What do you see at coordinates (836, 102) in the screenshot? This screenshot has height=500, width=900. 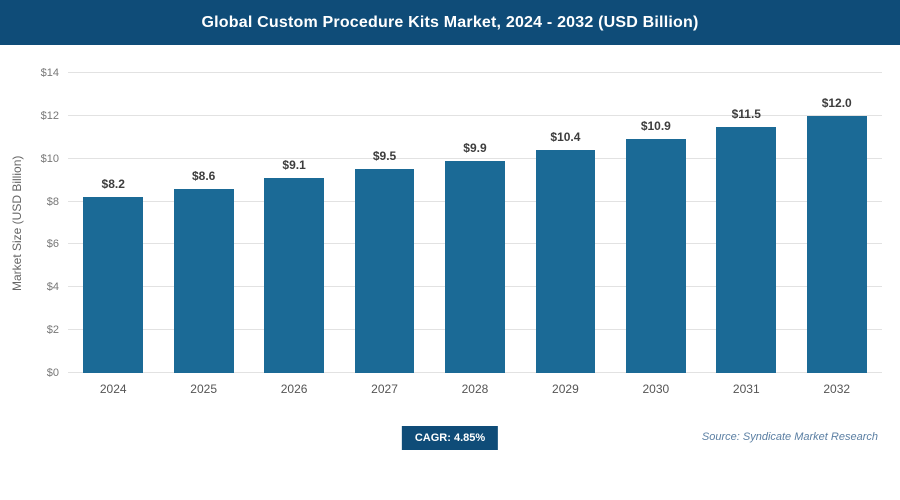 I see `bar-value-label: $12.0` at bounding box center [836, 102].